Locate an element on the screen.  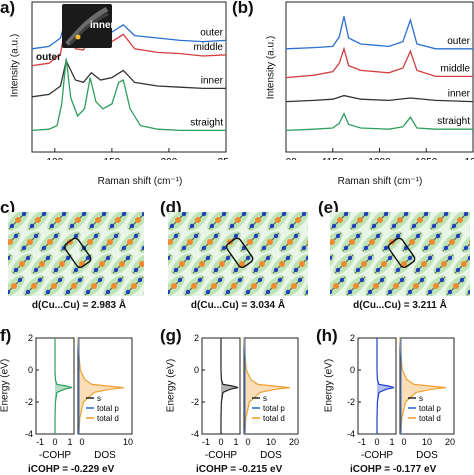
y-tick-label: 0 is located at coordinates (30, 370).